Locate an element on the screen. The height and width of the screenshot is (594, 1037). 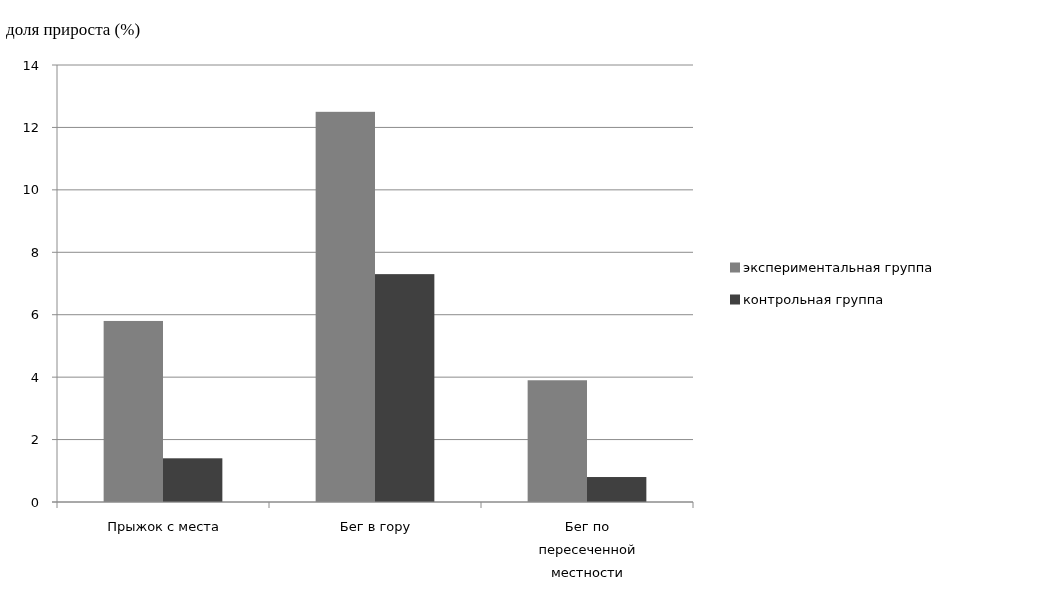
x-tick-label: Прыжок с места is located at coordinates (163, 526).